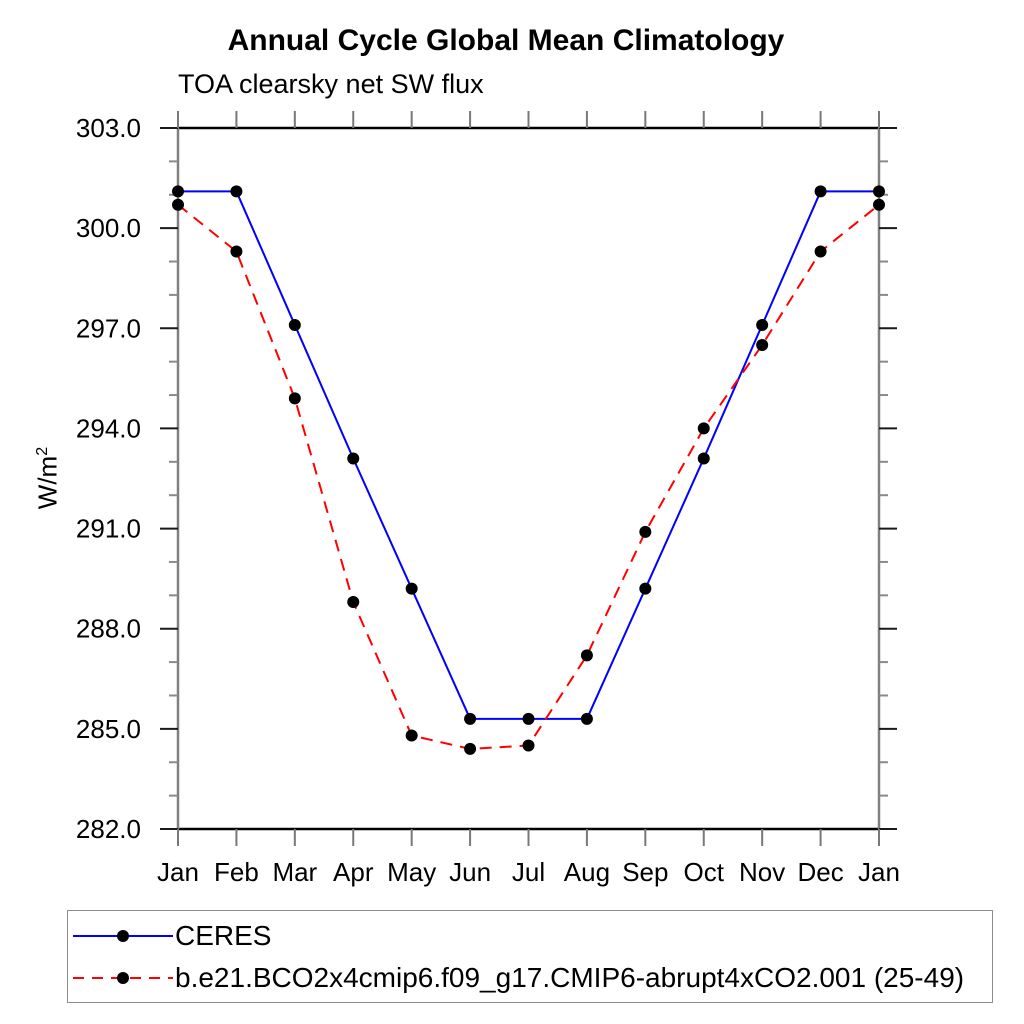 Image resolution: width=1024 pixels, height=1024 pixels. Describe the element at coordinates (108, 829) in the screenshot. I see `y-tick-label: 282.0` at that location.